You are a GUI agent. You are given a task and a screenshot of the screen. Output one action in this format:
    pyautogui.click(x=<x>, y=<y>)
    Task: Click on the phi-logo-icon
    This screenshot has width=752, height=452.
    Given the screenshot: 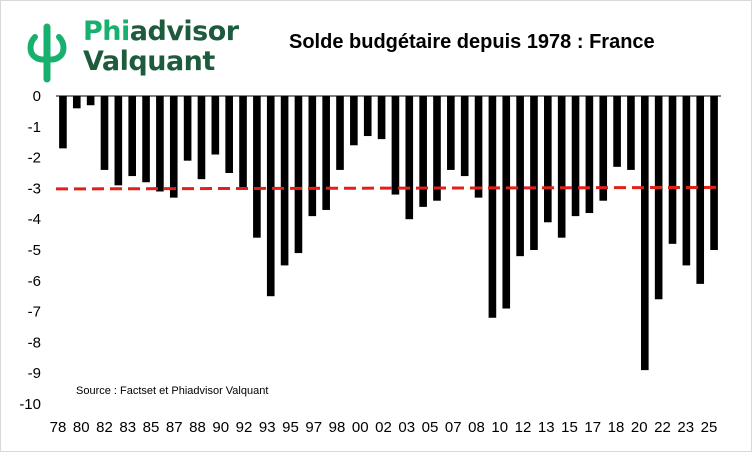 What is the action you would take?
    pyautogui.click(x=47, y=53)
    